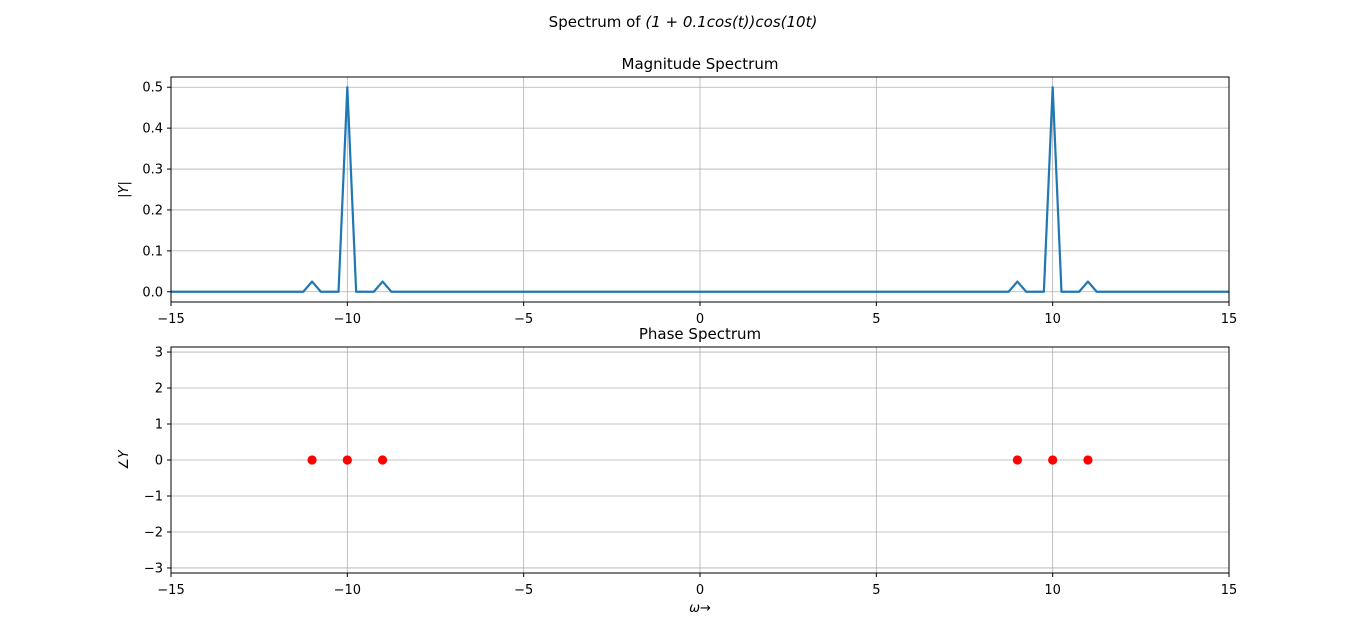  What do you see at coordinates (876, 319) in the screenshot?
I see `magnitude-xtick-label-4: 5` at bounding box center [876, 319].